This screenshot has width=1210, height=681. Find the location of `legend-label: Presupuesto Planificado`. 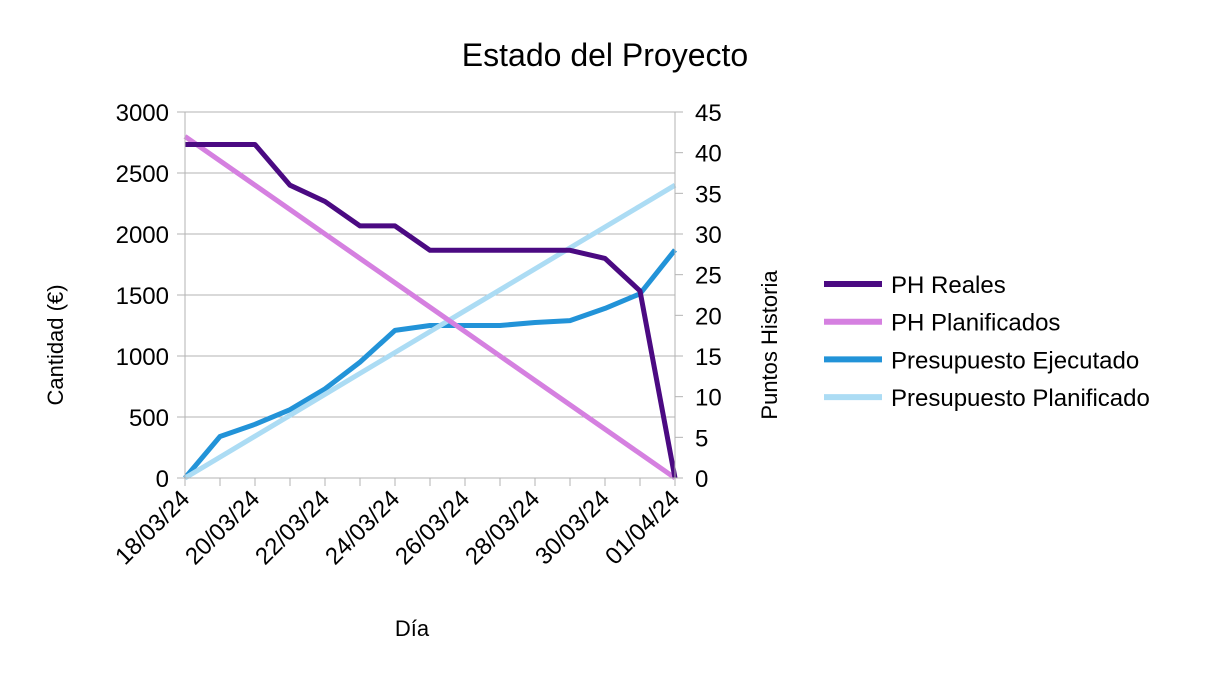

legend-label: Presupuesto Planificado is located at coordinates (1020, 398).